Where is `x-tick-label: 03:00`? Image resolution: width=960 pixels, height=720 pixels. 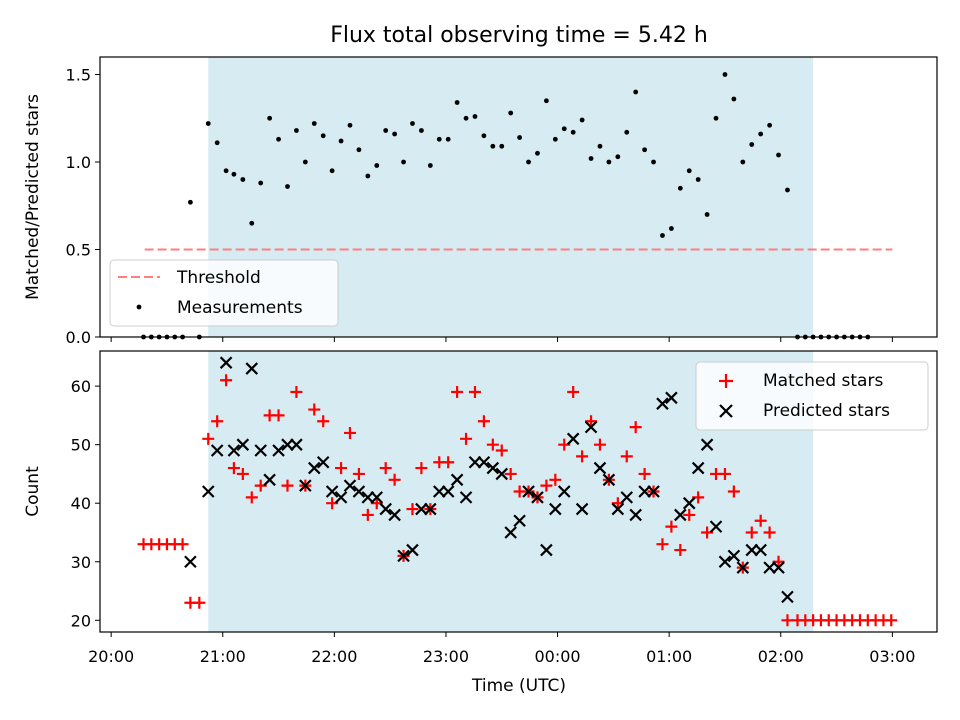
x-tick-label: 03:00 is located at coordinates (892, 656).